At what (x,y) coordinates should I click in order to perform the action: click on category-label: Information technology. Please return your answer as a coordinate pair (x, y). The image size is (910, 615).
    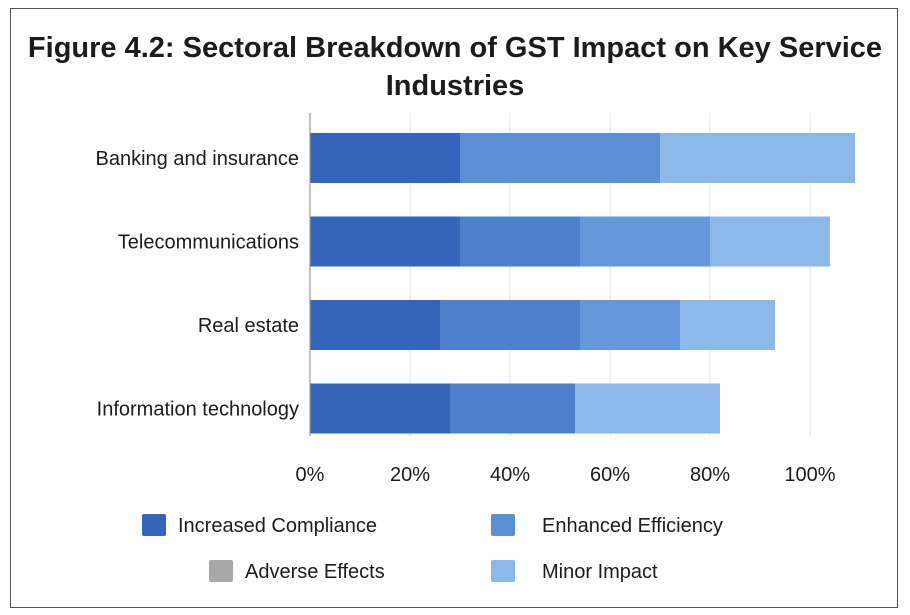
    Looking at the image, I should click on (198, 410).